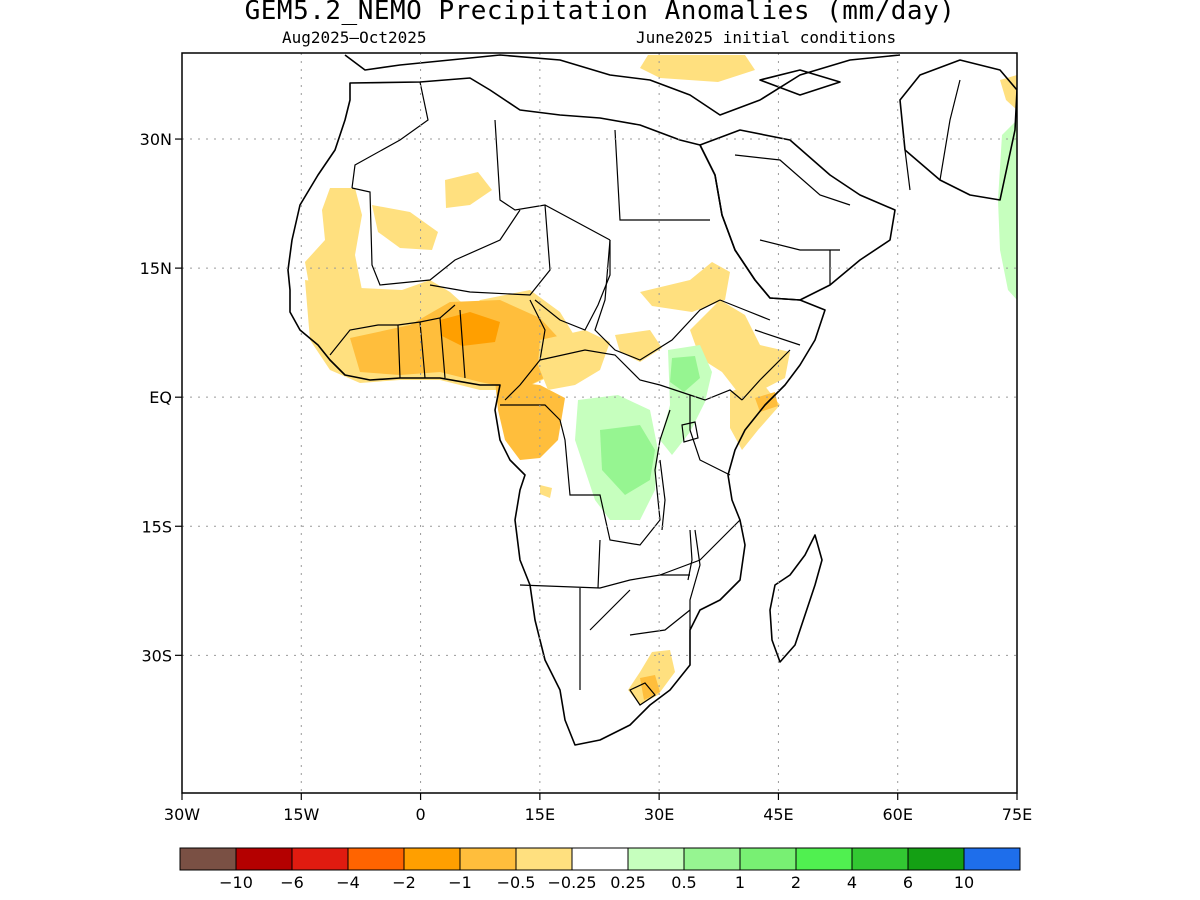  I want to click on lake-victoria, so click(690, 432).